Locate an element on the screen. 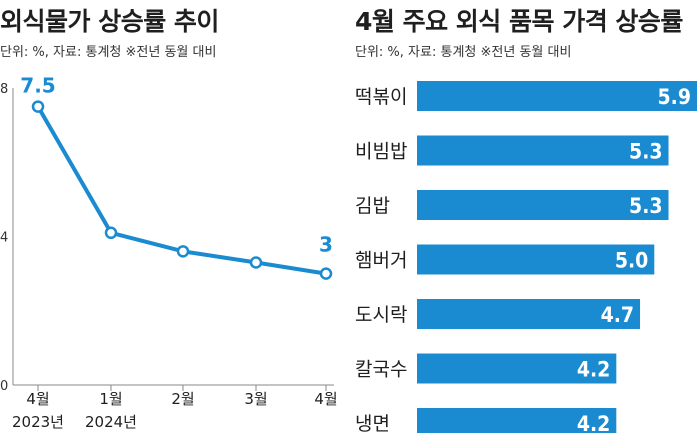 The width and height of the screenshot is (700, 433). x-tick-year-label: 2023년 is located at coordinates (38, 422).